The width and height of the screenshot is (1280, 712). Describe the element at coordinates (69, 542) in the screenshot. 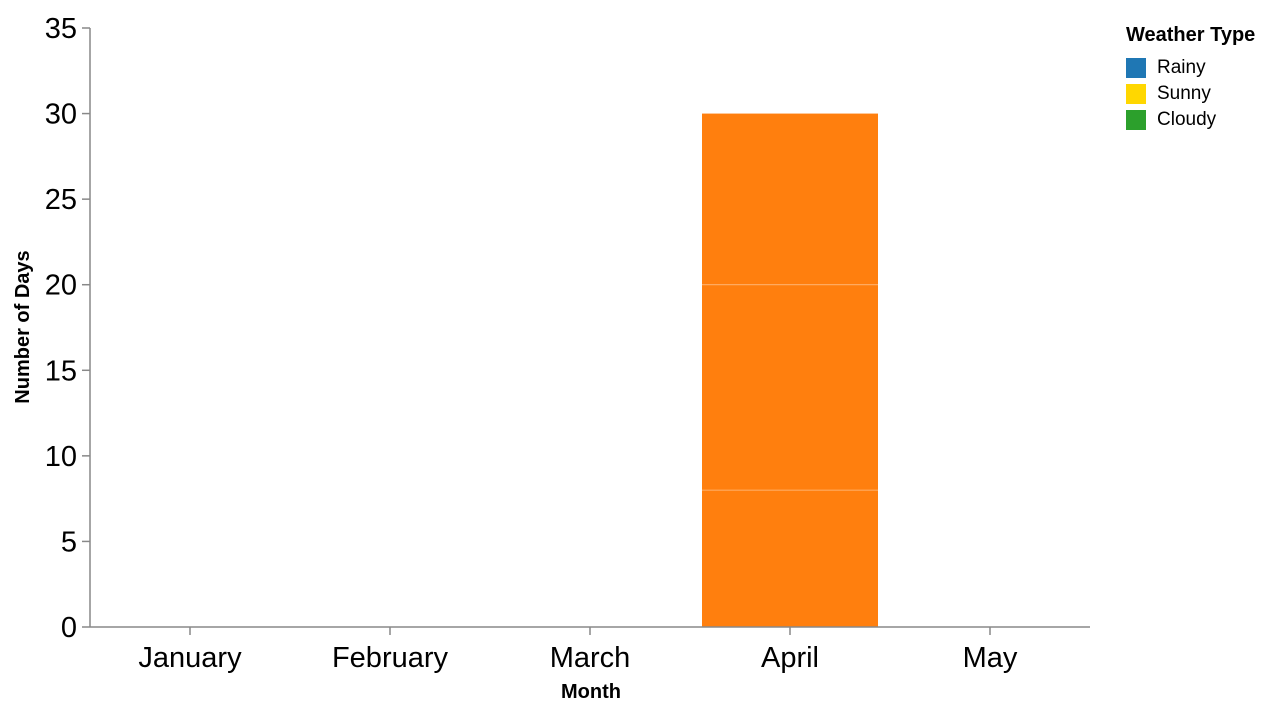

I see `y-tick-label: 5` at that location.